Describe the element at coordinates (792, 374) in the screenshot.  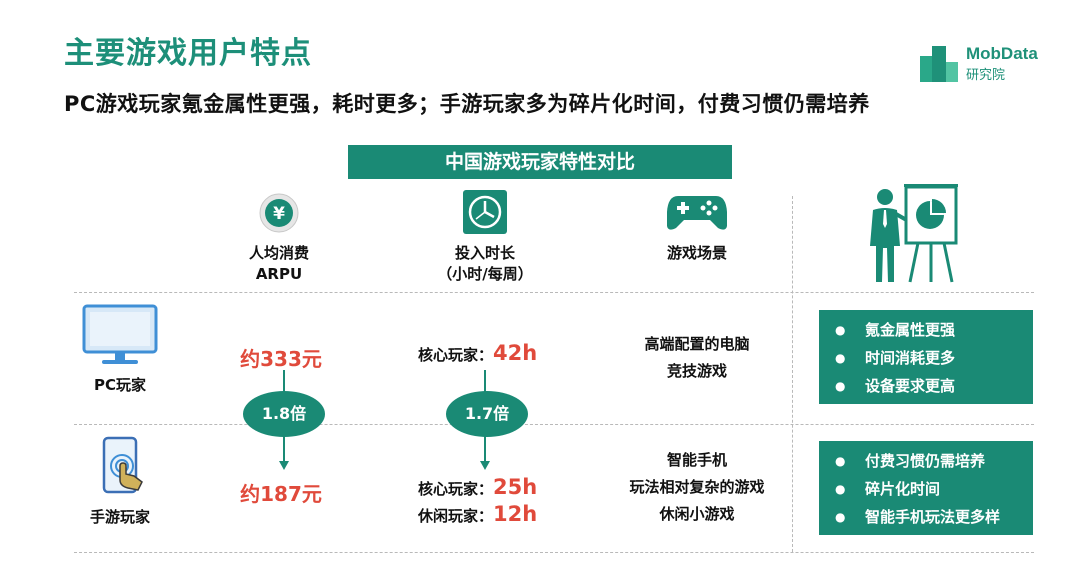
I see `column-divider` at that location.